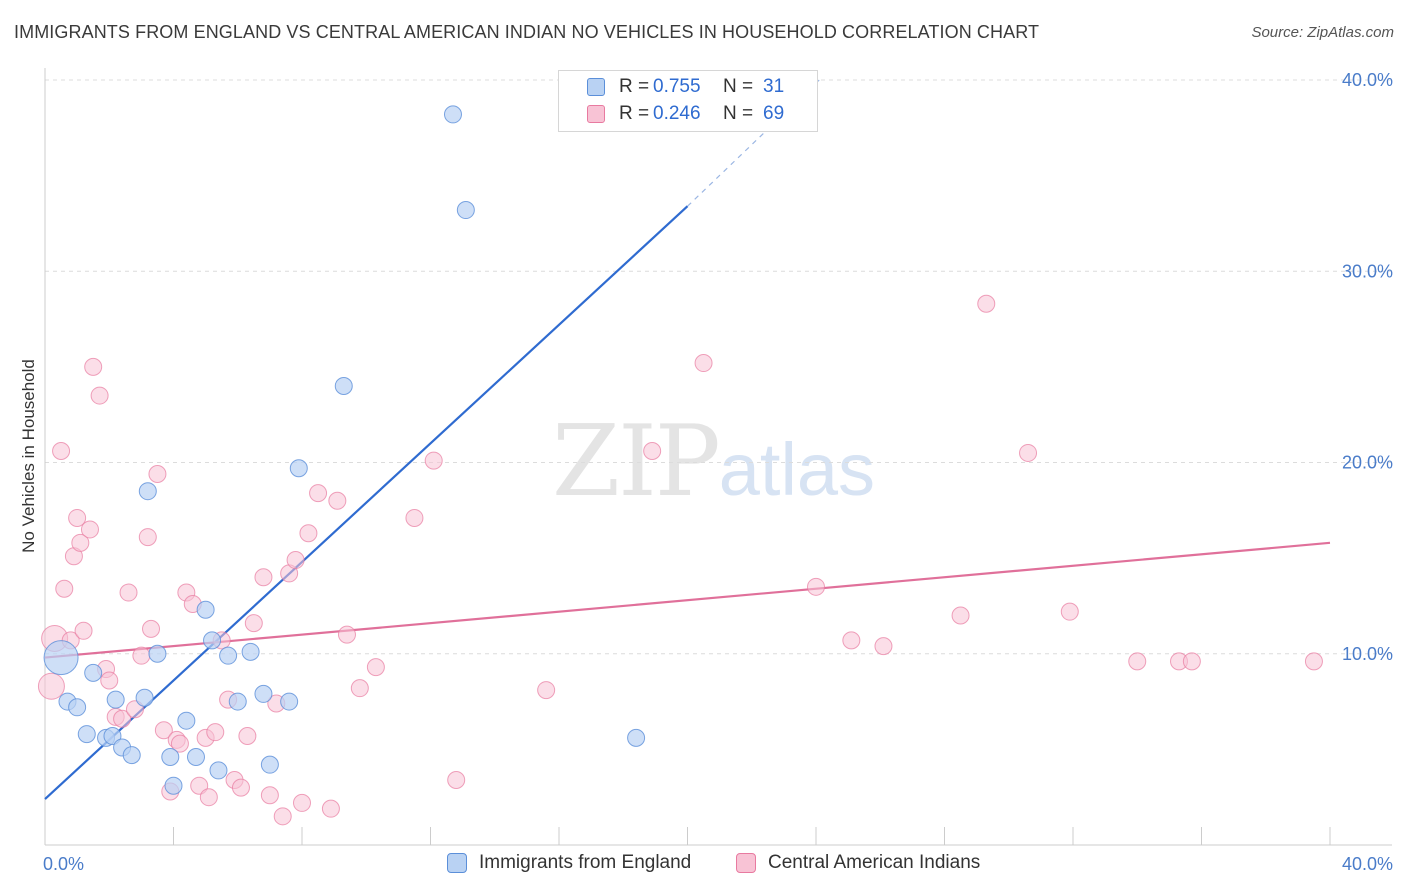  I want to click on legend: R = 0.755 N = 31 R = 0.246 N = 69, so click(688, 101).